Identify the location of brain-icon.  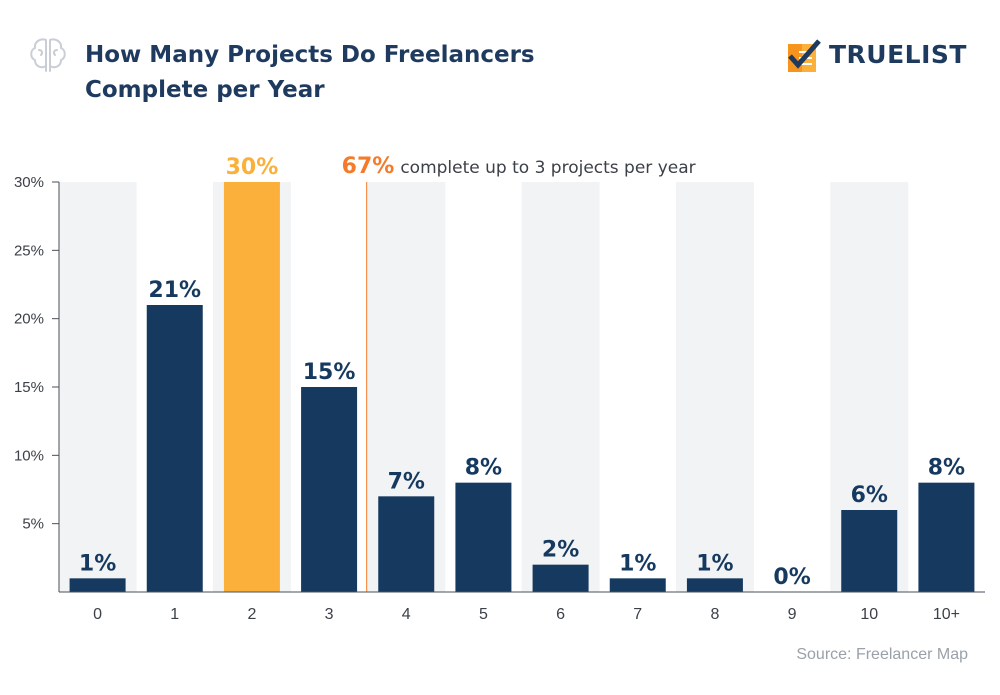
(48, 55).